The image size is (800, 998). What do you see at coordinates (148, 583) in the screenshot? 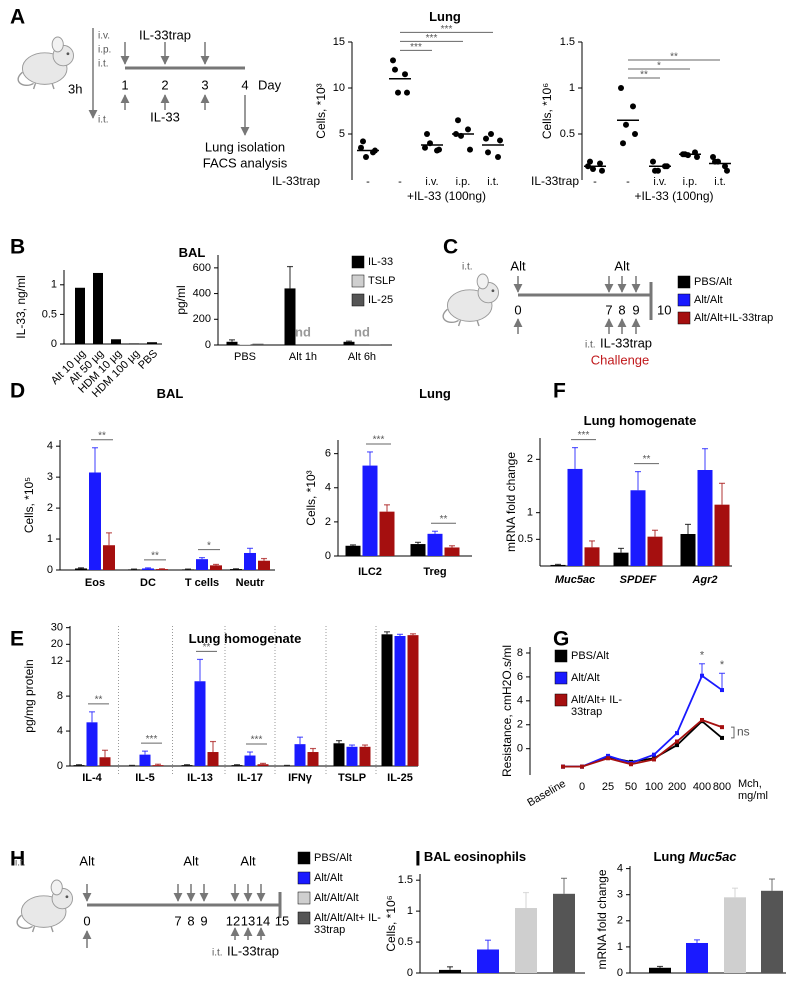
I see `x-tick-label: DC` at bounding box center [148, 583].